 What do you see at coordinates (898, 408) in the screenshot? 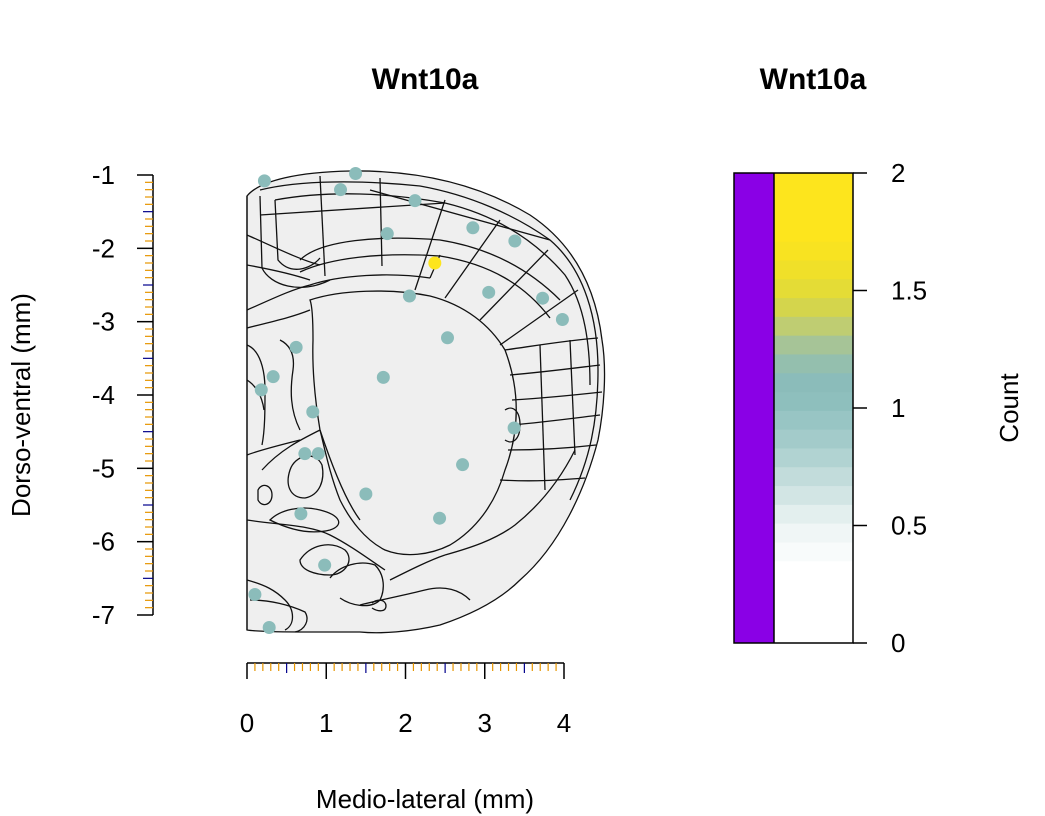
I see `colorbar-tick-label: 1` at bounding box center [898, 408].